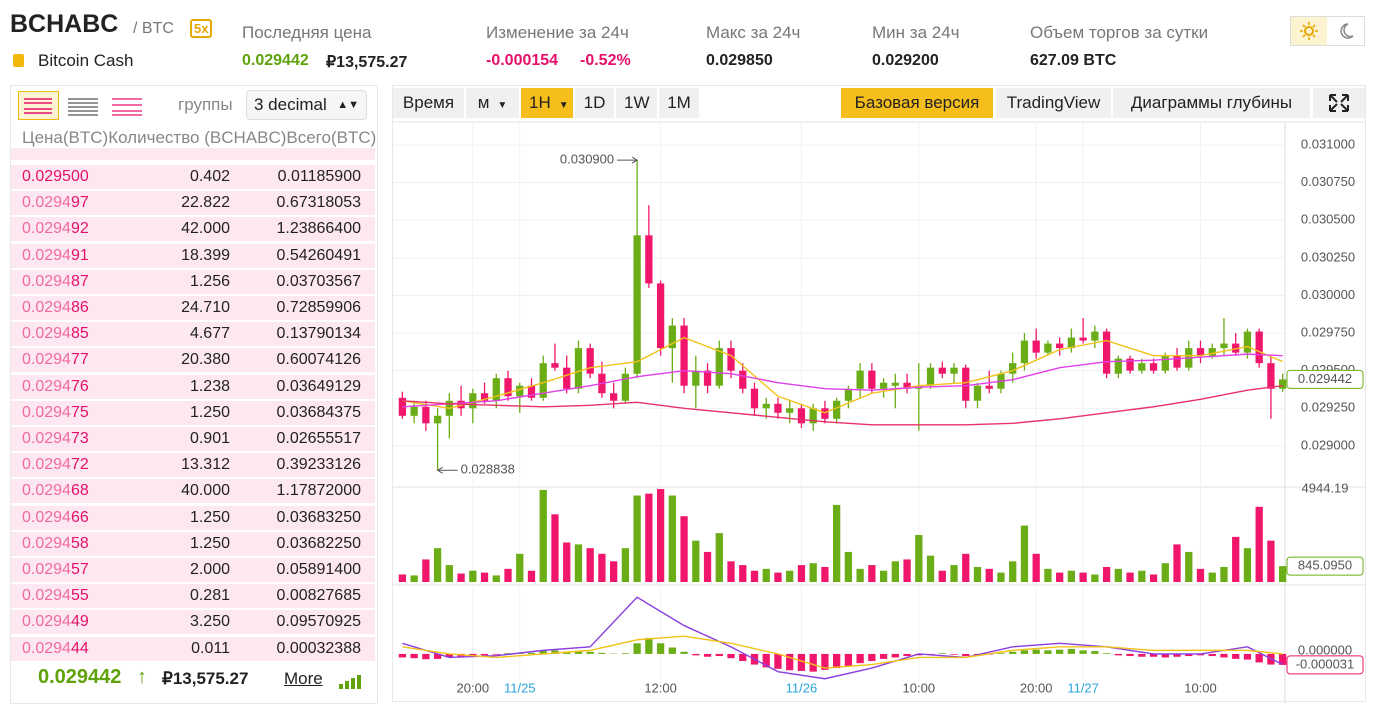 The image size is (1377, 704). Describe the element at coordinates (127, 107) in the screenshot. I see `view-asks` at that location.